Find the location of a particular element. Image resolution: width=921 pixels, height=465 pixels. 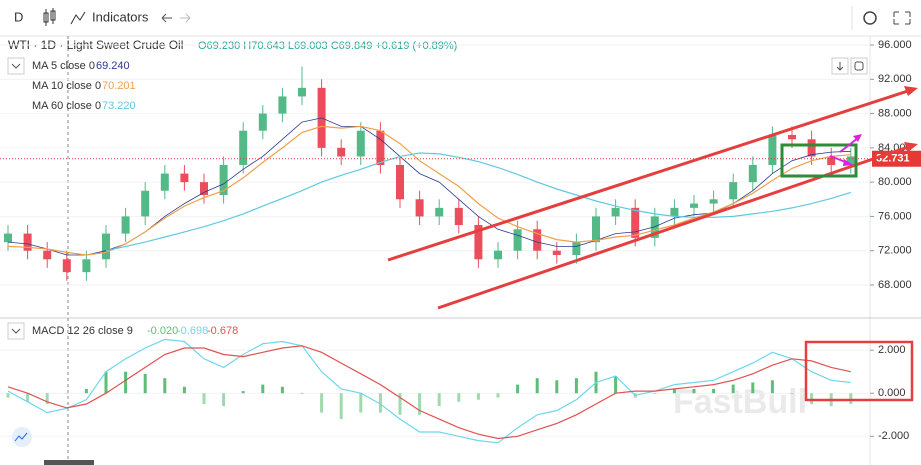

redo-button is located at coordinates (185, 18).